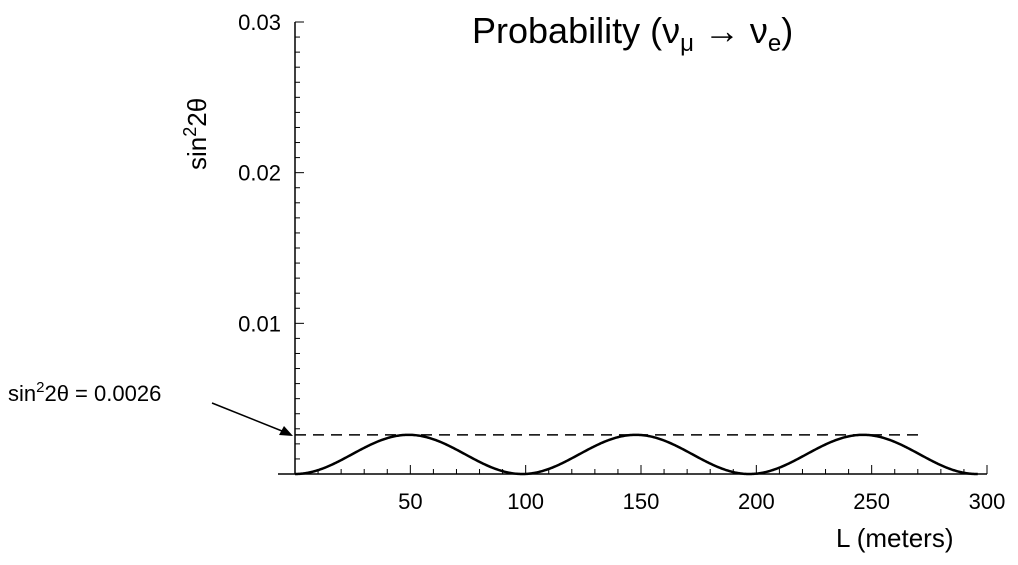  What do you see at coordinates (661, 489) in the screenshot?
I see `x-ticks: 50 100 150 200 250 300` at bounding box center [661, 489].